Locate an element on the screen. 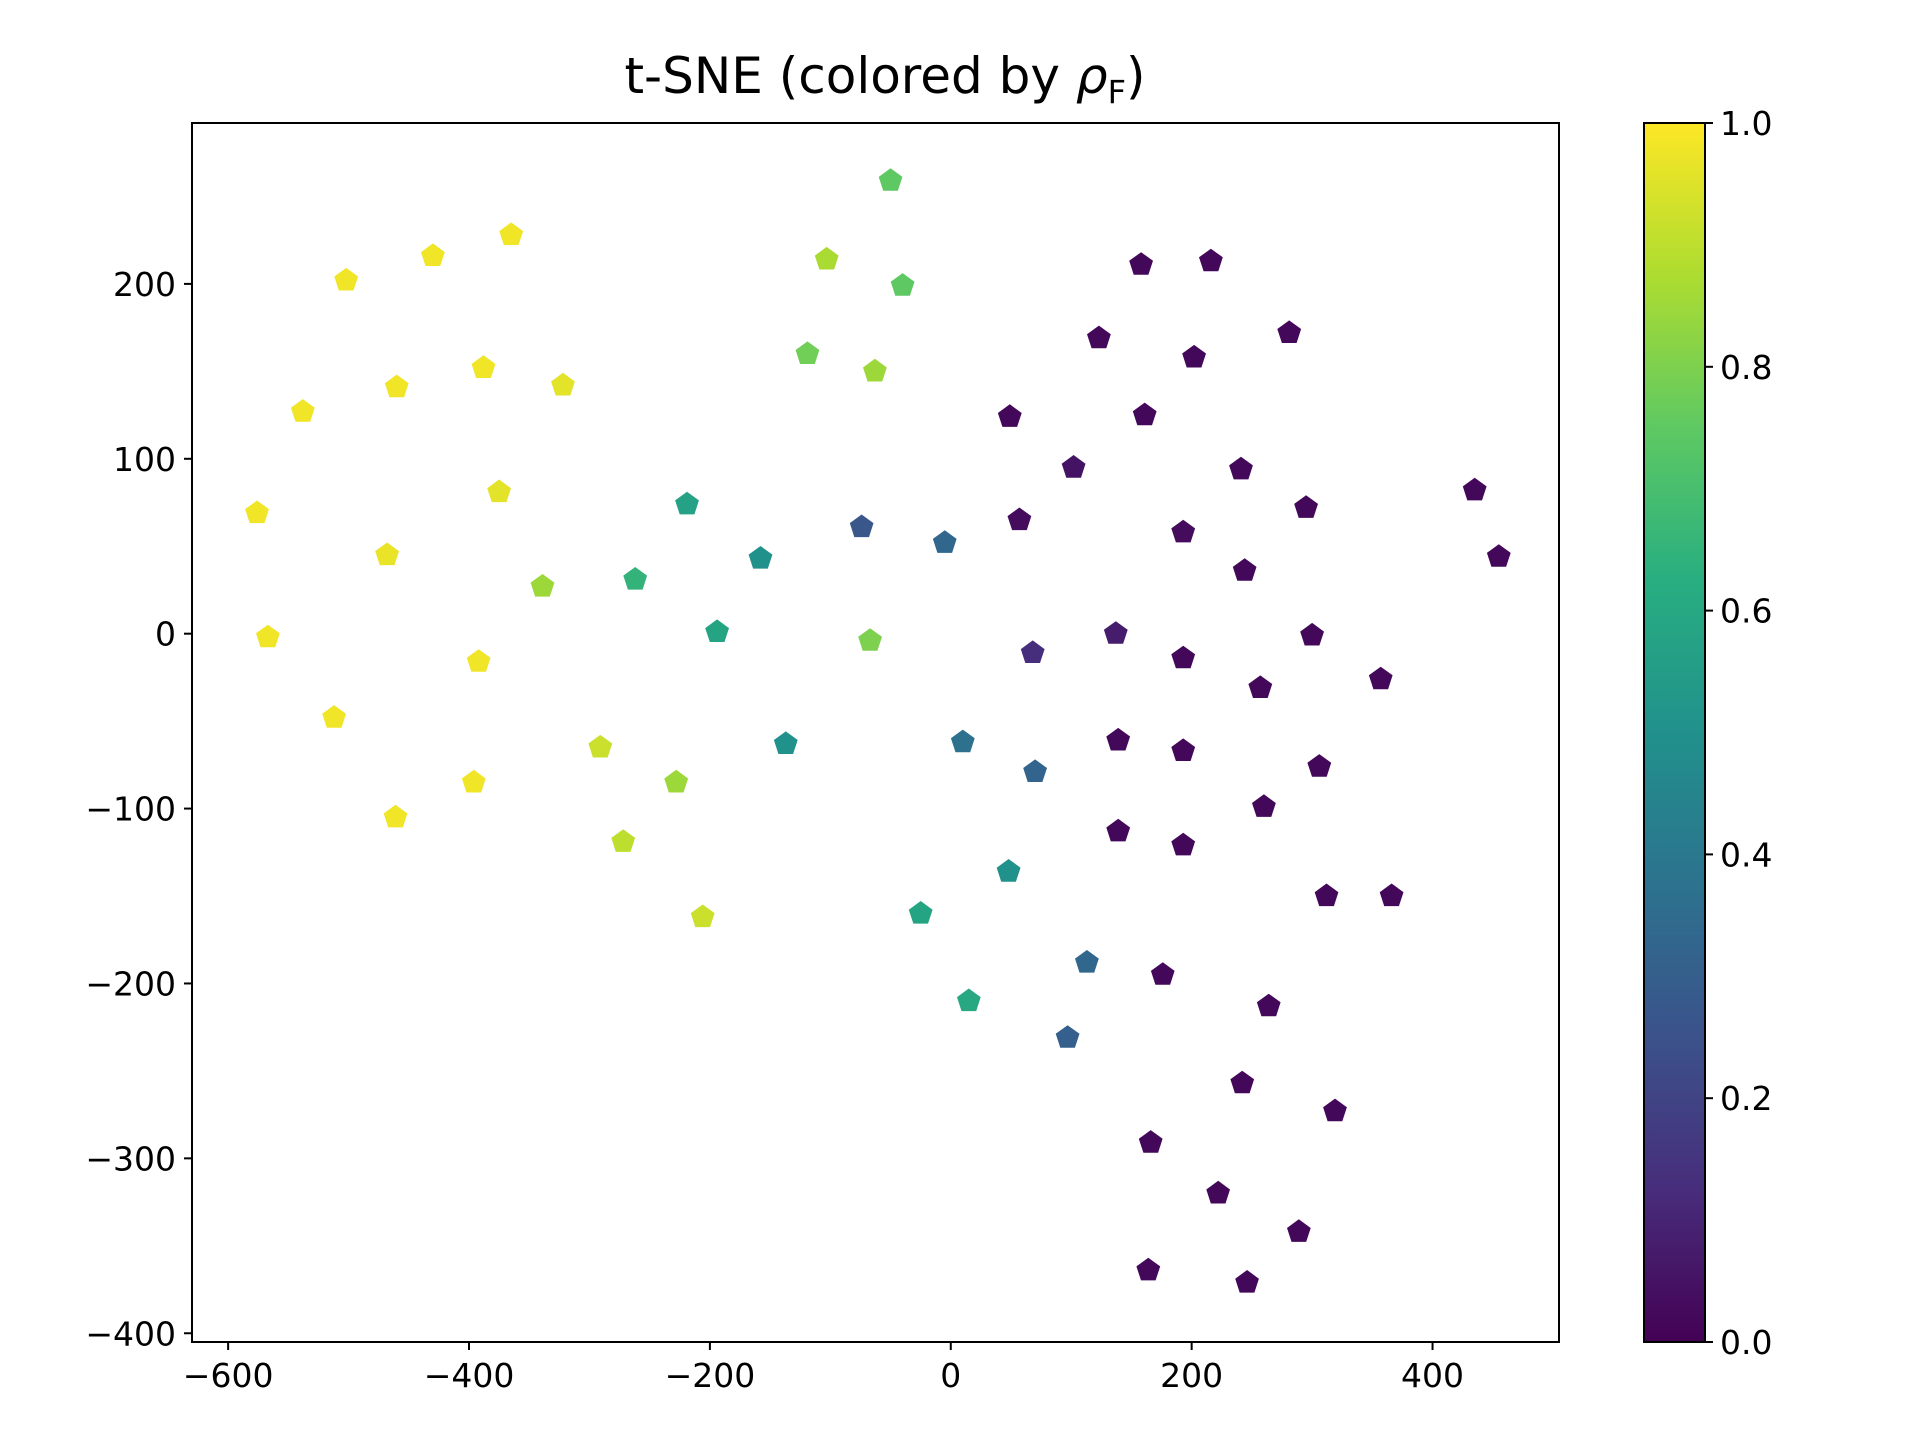  x-tick-label: −600 is located at coordinates (228, 1375).